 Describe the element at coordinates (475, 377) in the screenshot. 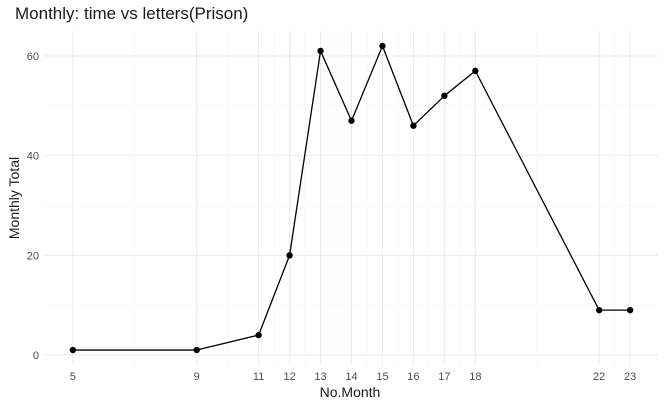

I see `x-tick-label: 18` at that location.